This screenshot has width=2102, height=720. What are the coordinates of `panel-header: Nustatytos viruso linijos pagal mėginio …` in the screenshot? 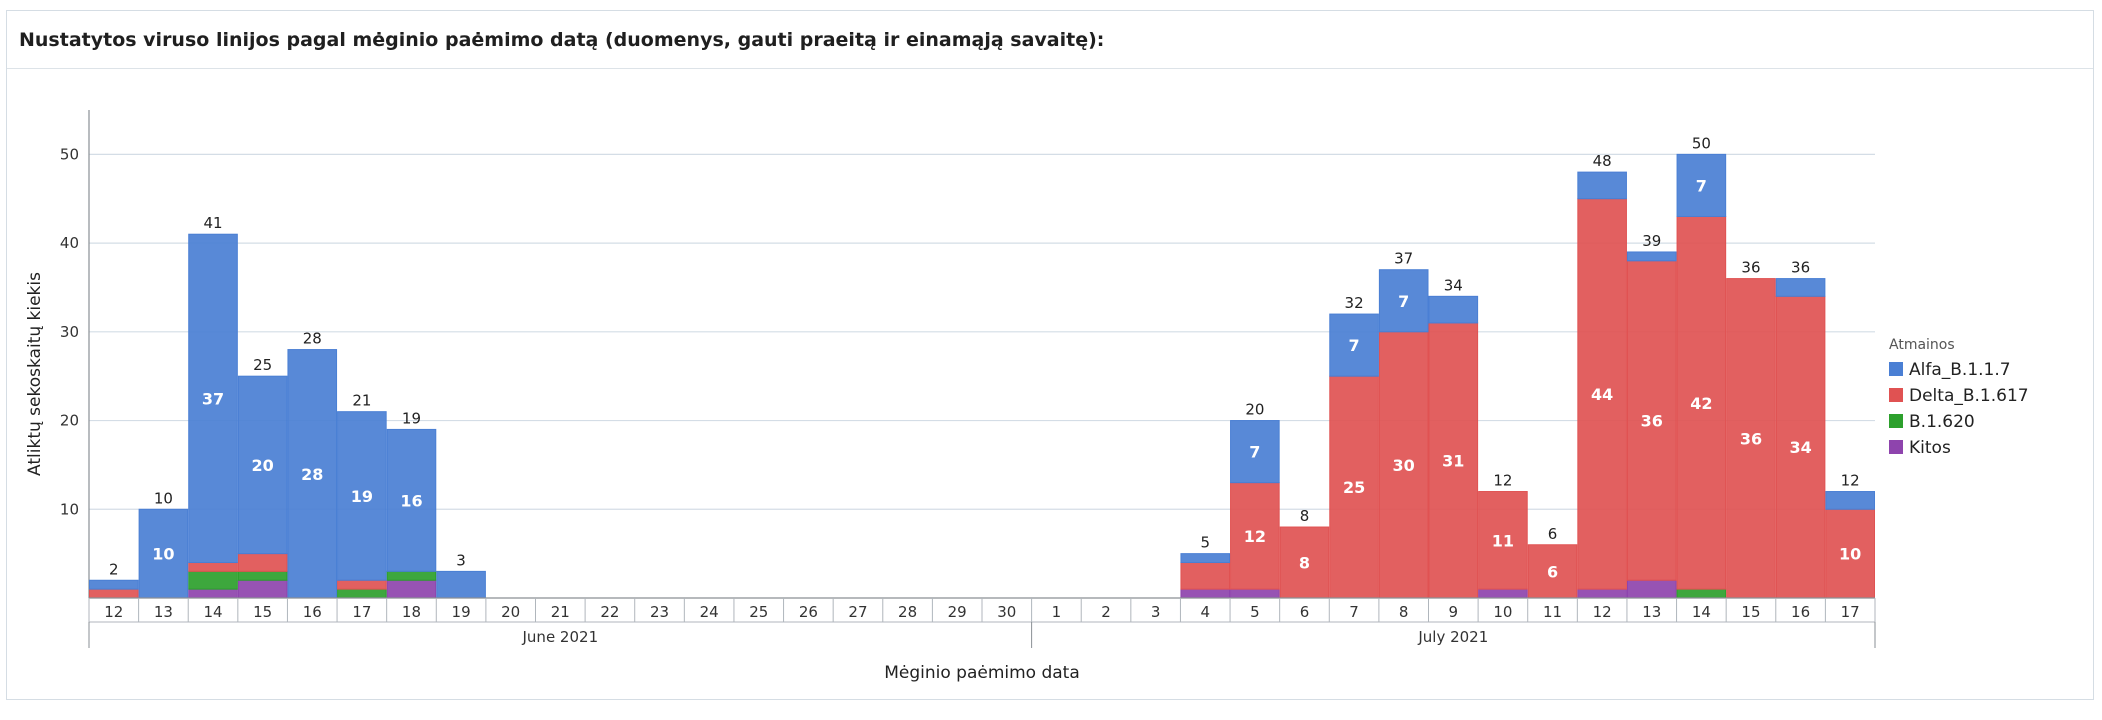 It's located at (1050, 40).